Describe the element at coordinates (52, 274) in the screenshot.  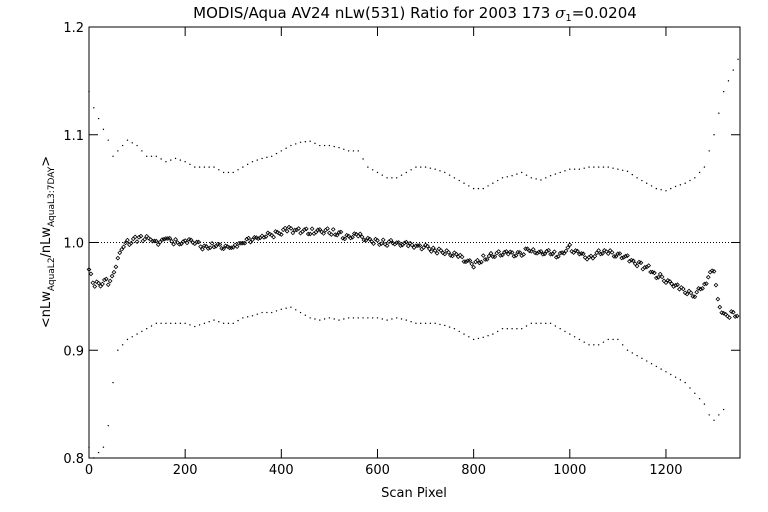
I see `y-axis-label-subscript: AquaL2` at that location.